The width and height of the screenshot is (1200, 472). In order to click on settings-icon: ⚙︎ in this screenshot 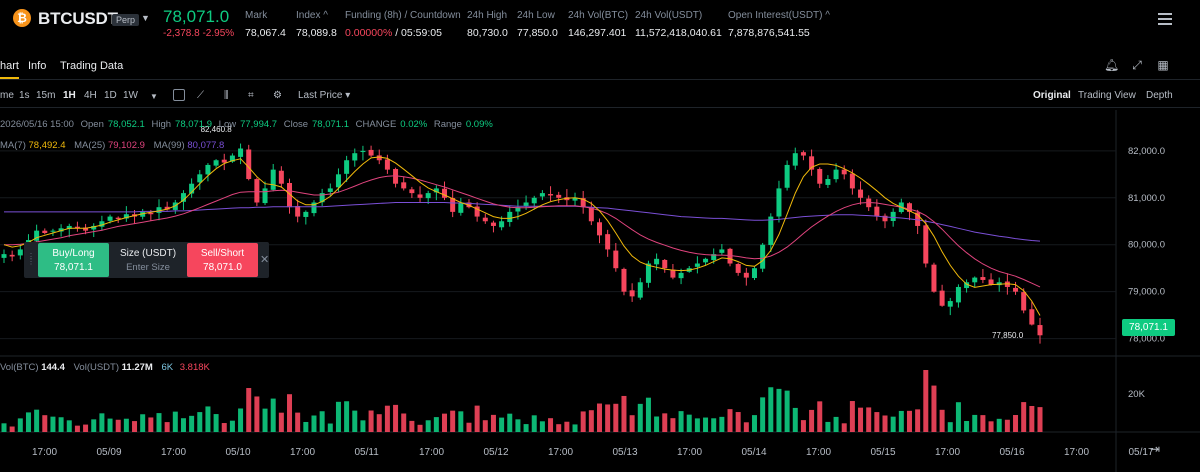, I will do `click(277, 95)`.